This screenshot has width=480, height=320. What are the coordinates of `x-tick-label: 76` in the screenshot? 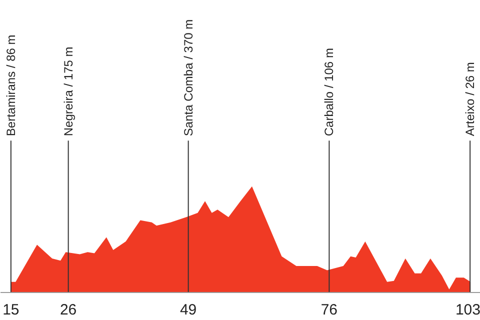 It's located at (329, 310).